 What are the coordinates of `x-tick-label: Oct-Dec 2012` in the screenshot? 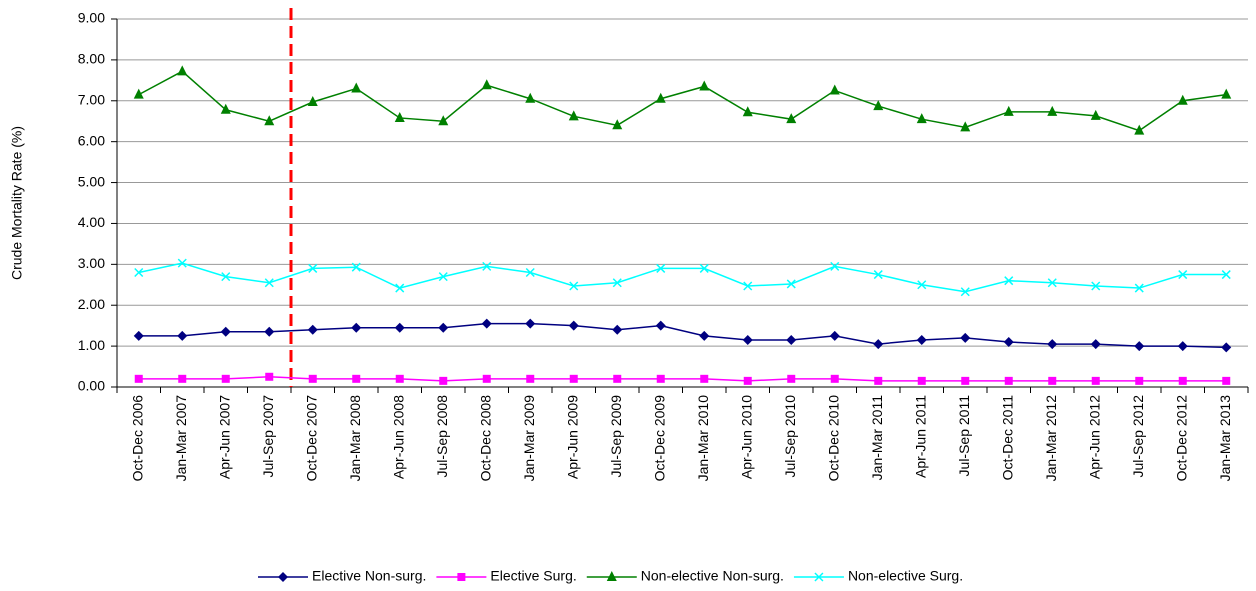 It's located at (1181, 438).